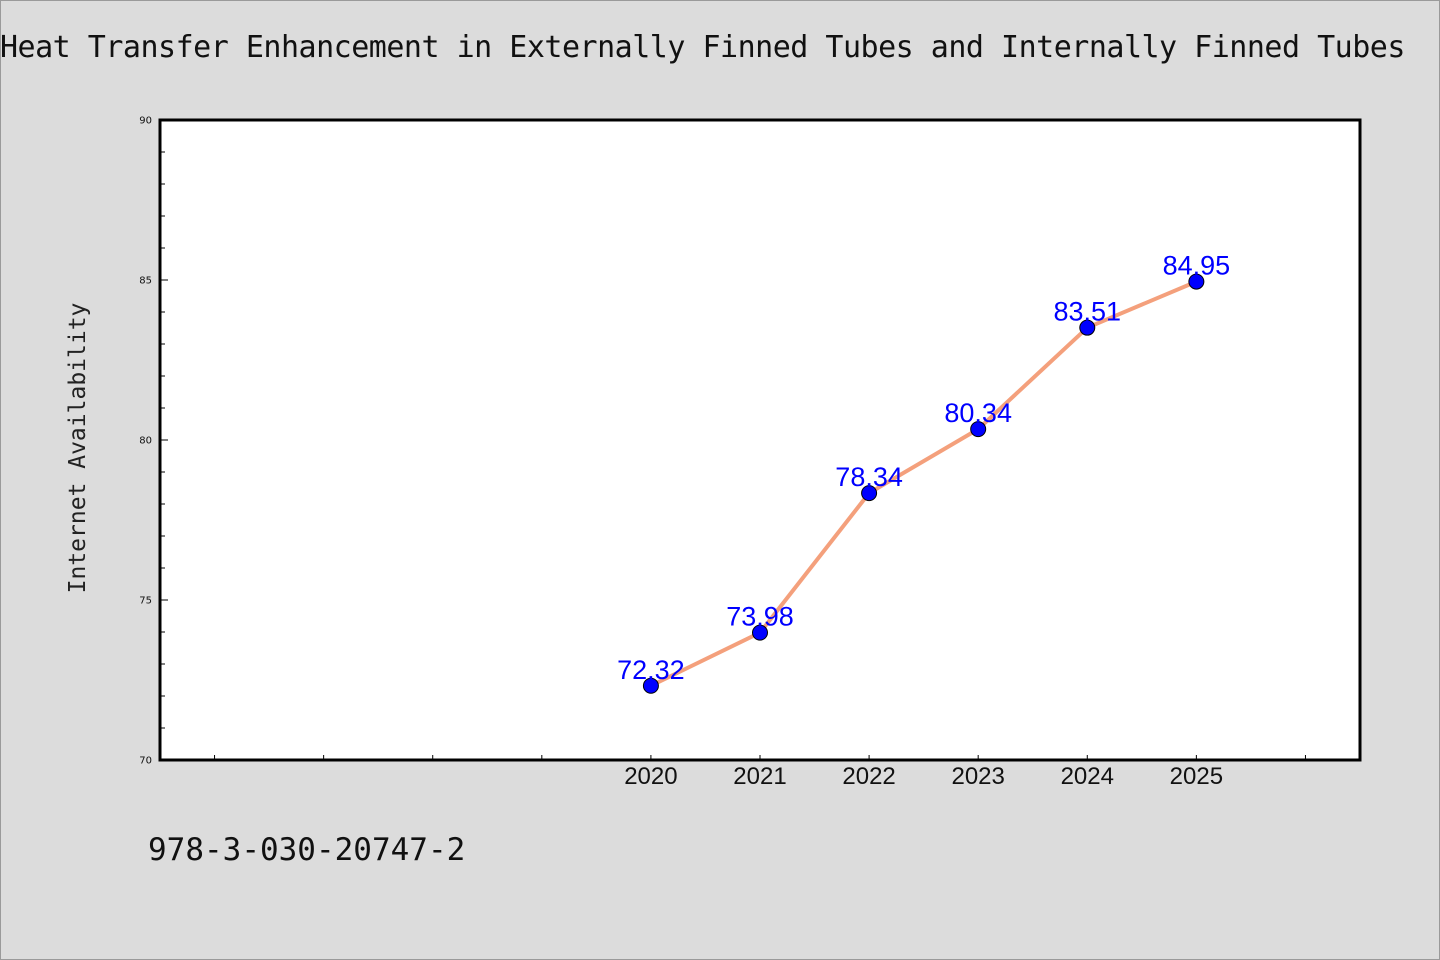  What do you see at coordinates (868, 776) in the screenshot?
I see `x-tick-label: 2022` at bounding box center [868, 776].